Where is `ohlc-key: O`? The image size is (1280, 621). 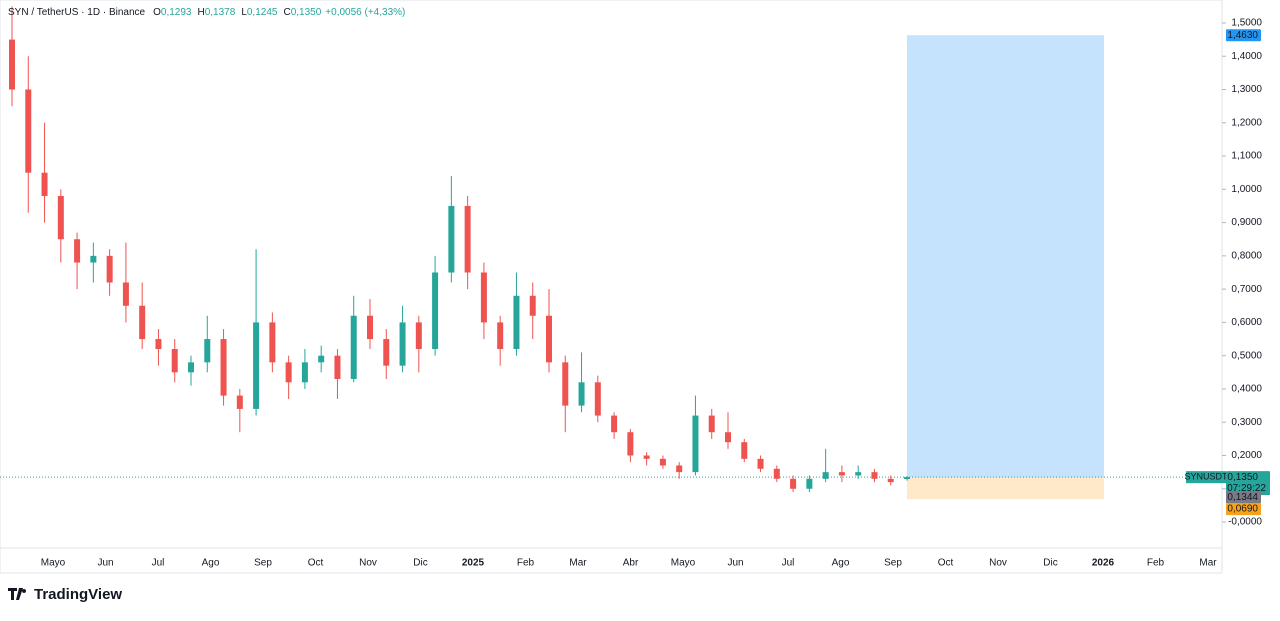 ohlc-key: O is located at coordinates (157, 12).